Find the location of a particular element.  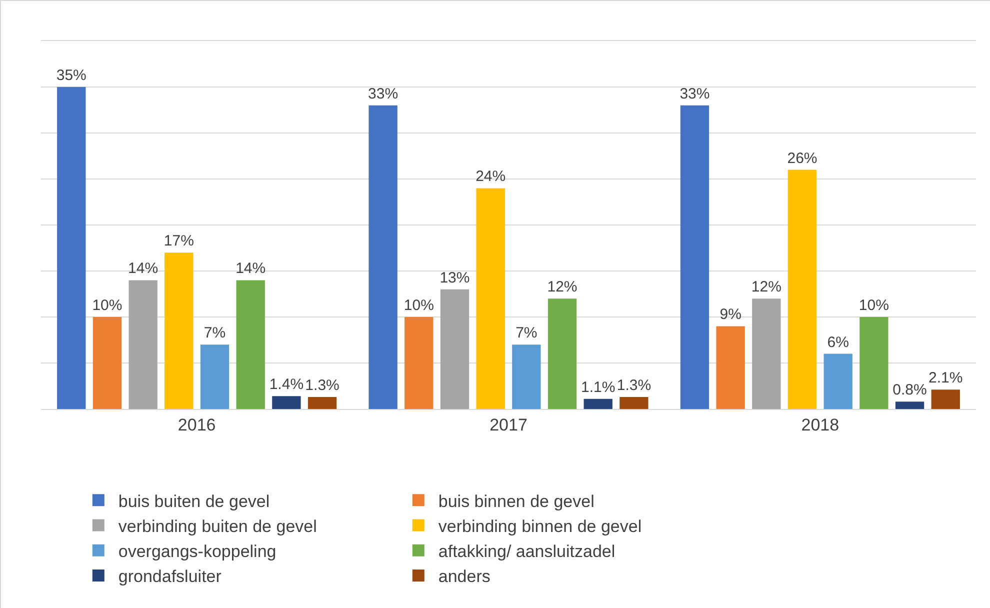

legend-label: verbinding buiten de gevel is located at coordinates (217, 526).